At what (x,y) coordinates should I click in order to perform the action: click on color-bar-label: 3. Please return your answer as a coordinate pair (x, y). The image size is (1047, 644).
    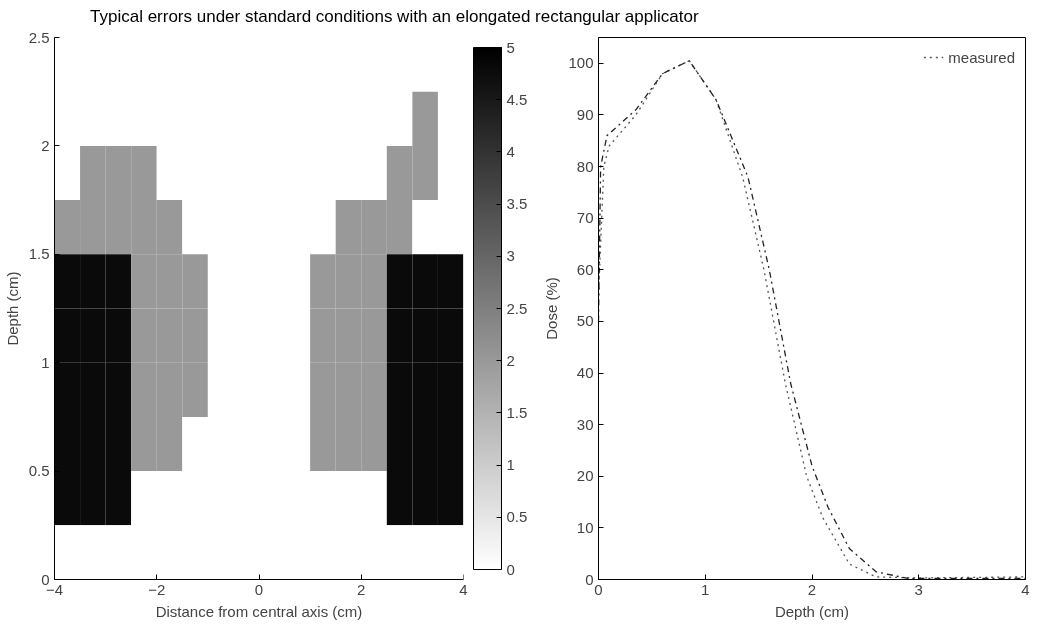
    Looking at the image, I should click on (510, 256).